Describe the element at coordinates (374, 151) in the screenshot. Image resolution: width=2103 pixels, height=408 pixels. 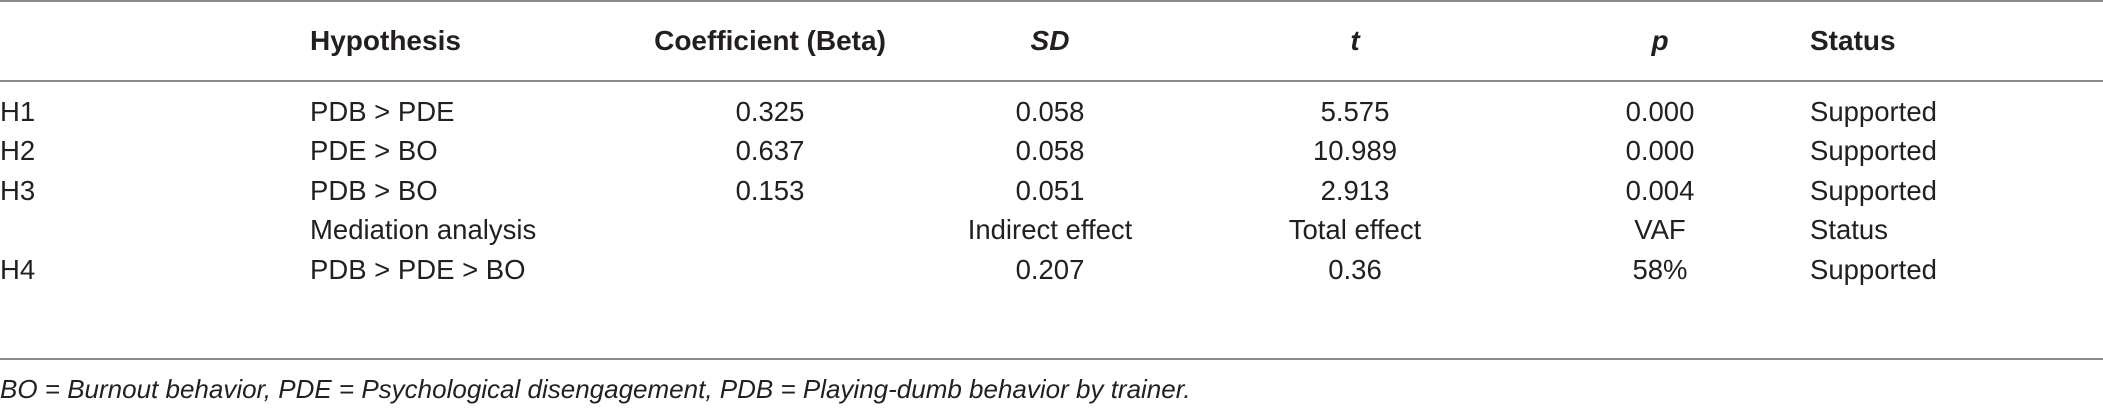
I see `cell-hypothesis: PDE > BO` at that location.